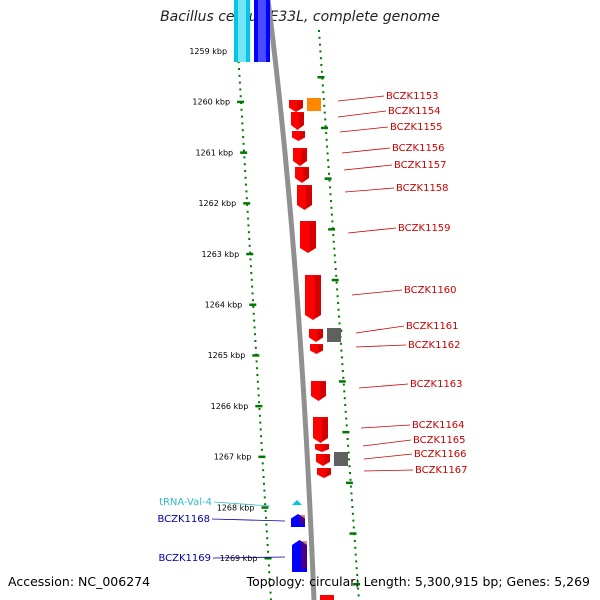 The height and width of the screenshot is (600, 600). What do you see at coordinates (236, 507) in the screenshot?
I see `tick-label: 1268 kbp` at bounding box center [236, 507].